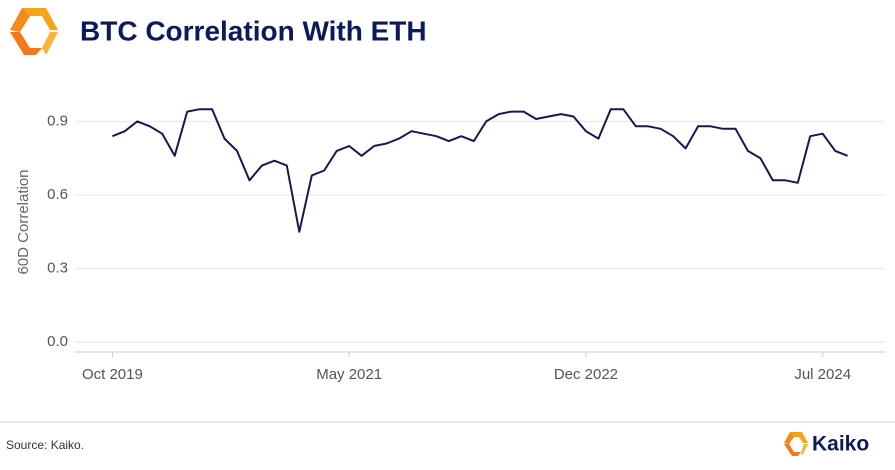 The width and height of the screenshot is (895, 470). What do you see at coordinates (840, 444) in the screenshot?
I see `brand: Kaiko` at bounding box center [840, 444].